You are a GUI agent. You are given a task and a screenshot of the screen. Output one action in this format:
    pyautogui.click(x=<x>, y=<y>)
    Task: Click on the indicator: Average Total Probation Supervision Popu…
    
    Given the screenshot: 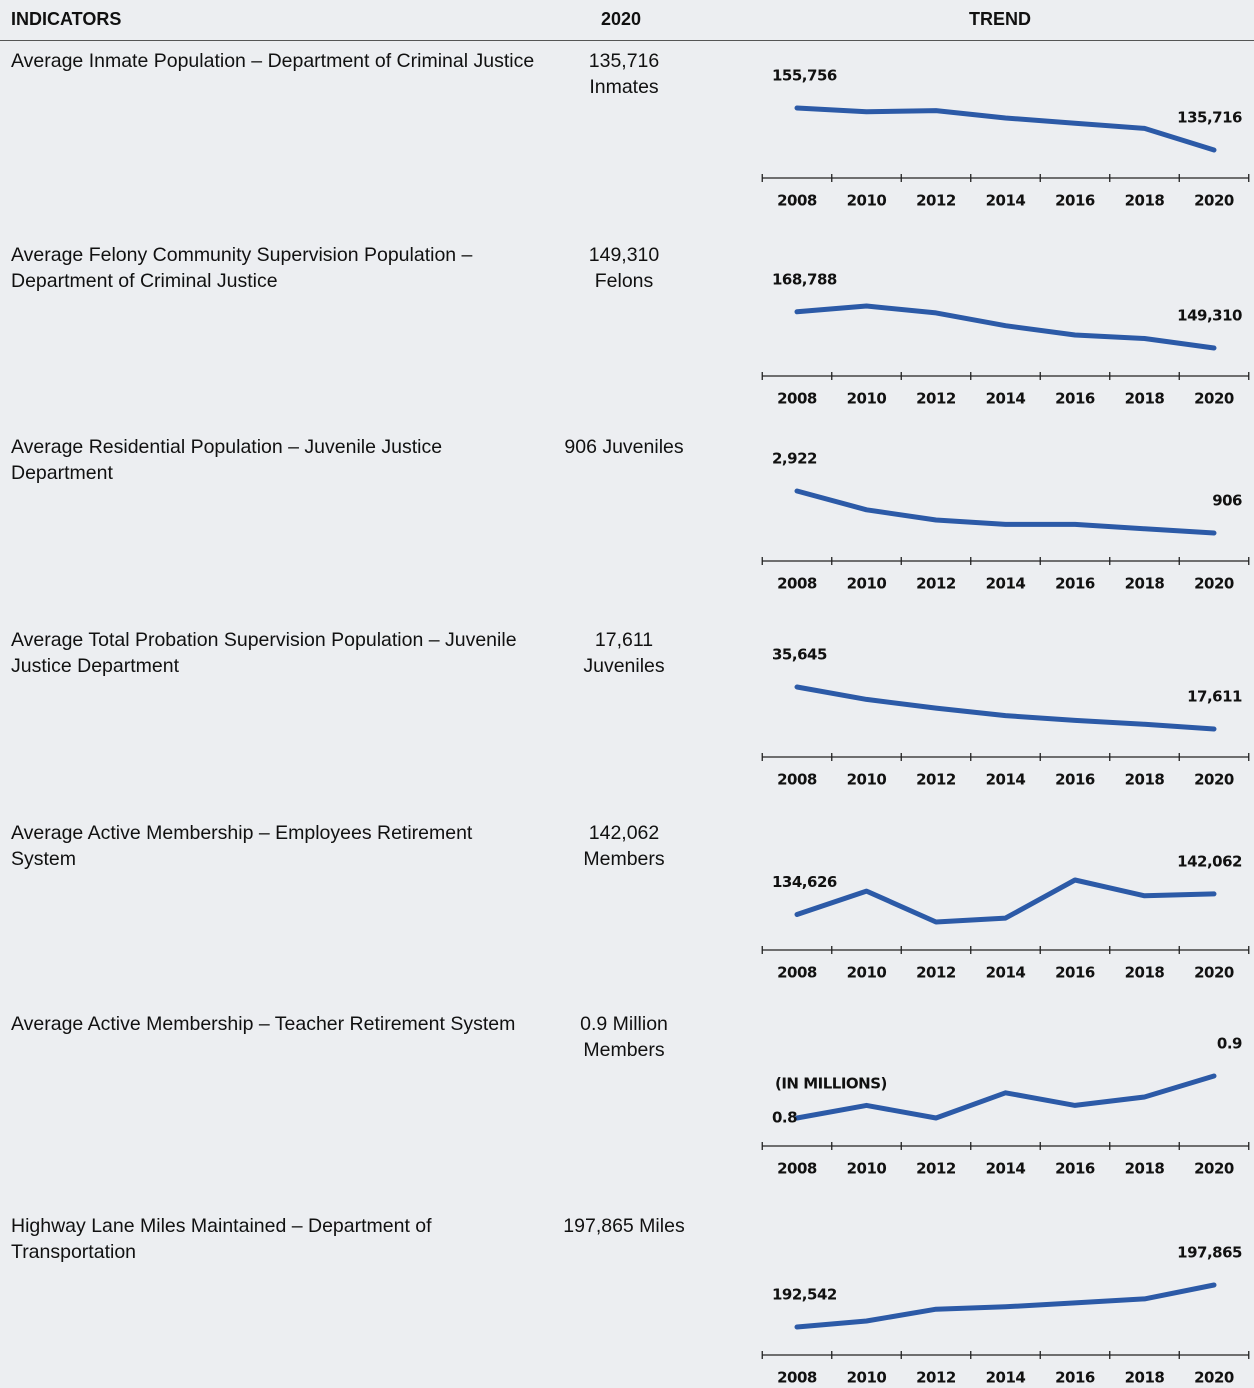 What is the action you would take?
    pyautogui.click(x=264, y=653)
    